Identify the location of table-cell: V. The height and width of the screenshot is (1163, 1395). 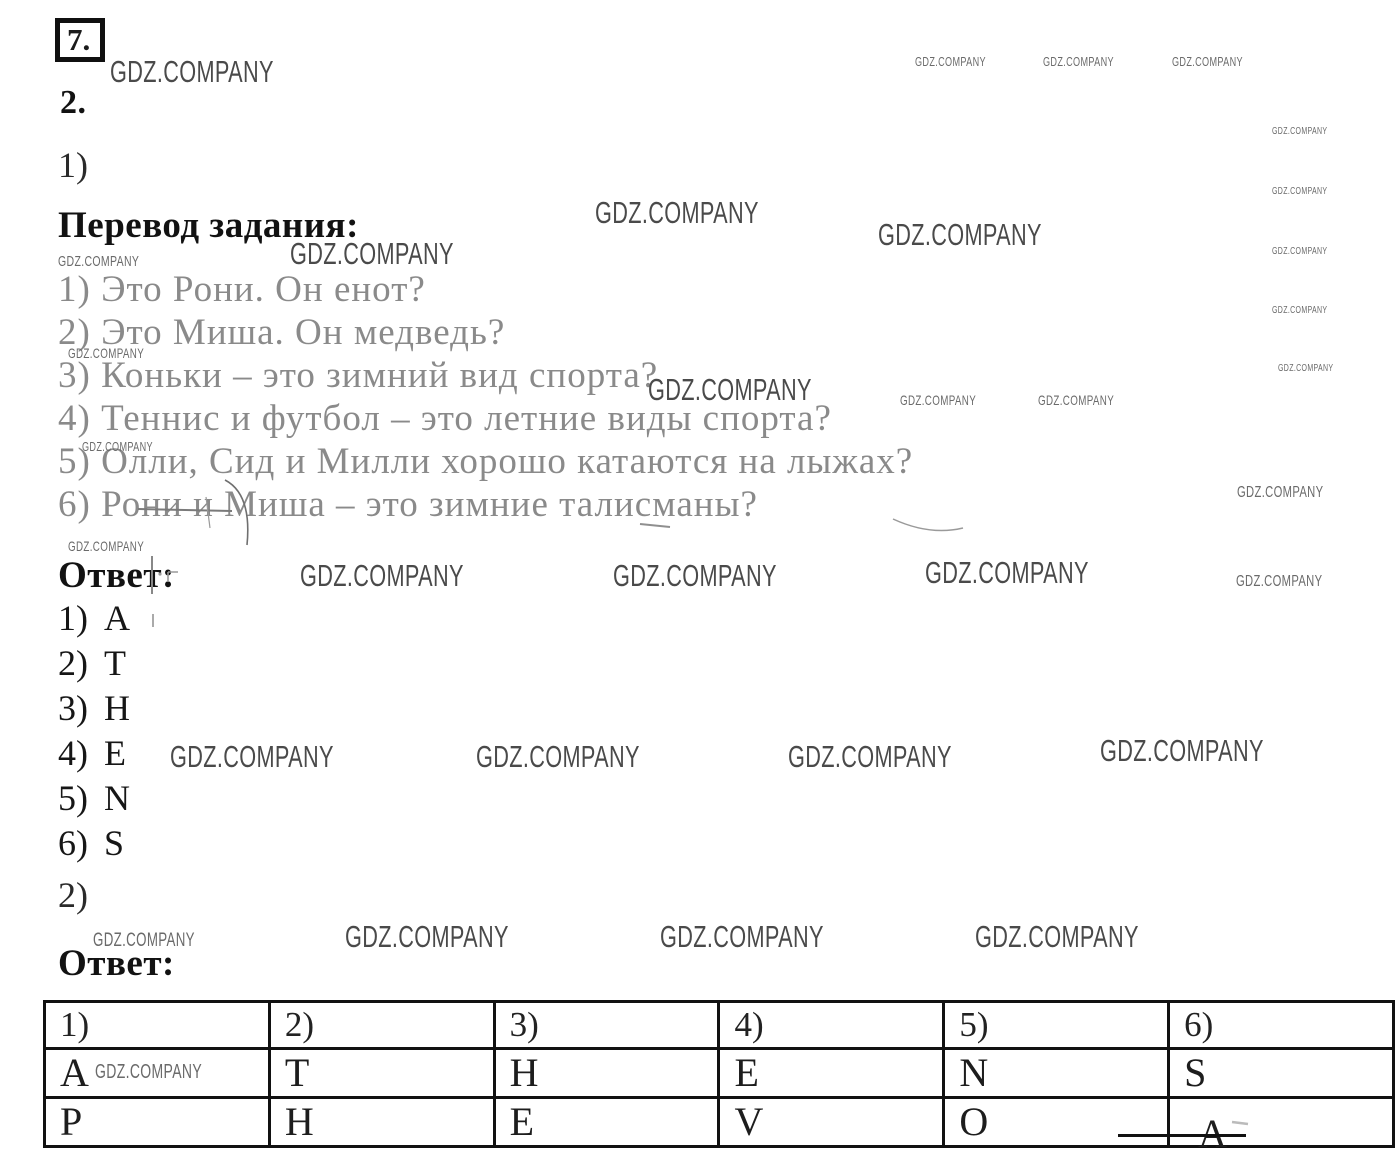
(831, 1122).